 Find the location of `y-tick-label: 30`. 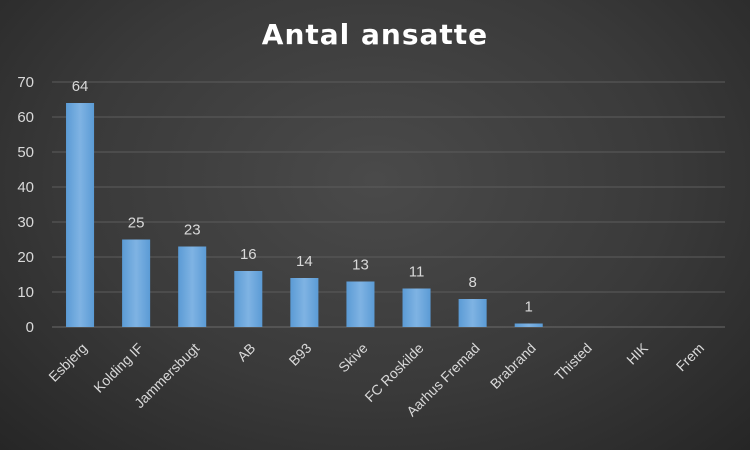

y-tick-label: 30 is located at coordinates (25, 222).